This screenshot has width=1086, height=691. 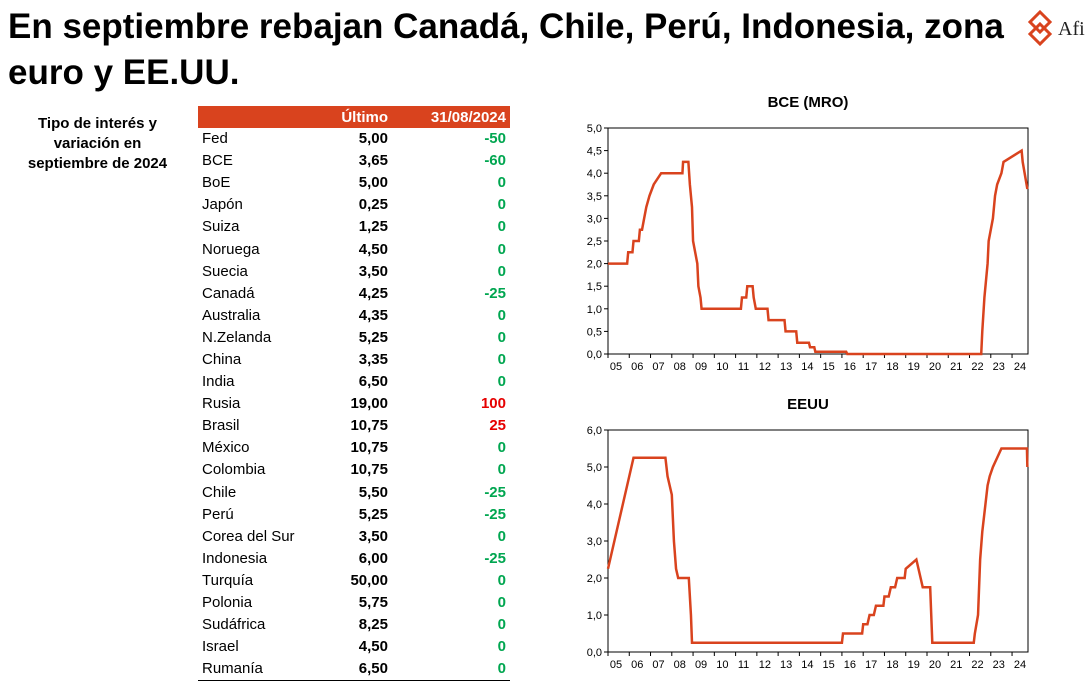 What do you see at coordinates (594, 197) in the screenshot?
I see `y-tick-label: 3,5` at bounding box center [594, 197].